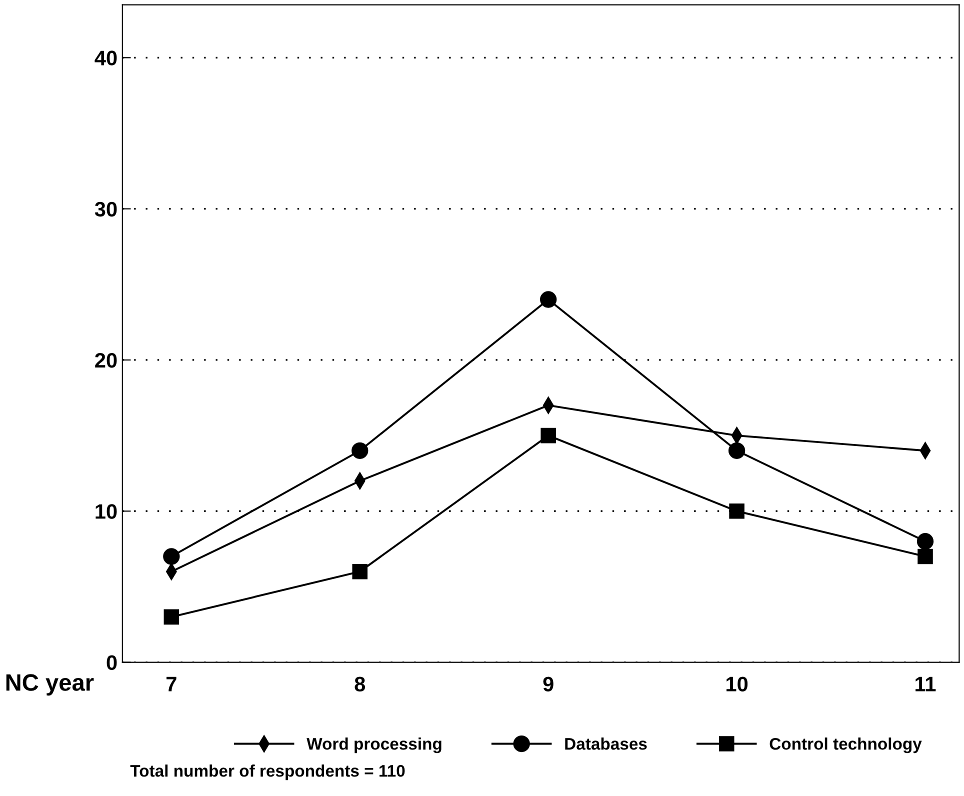 This screenshot has width=964, height=796. I want to click on legend-label: Word processing, so click(374, 746).